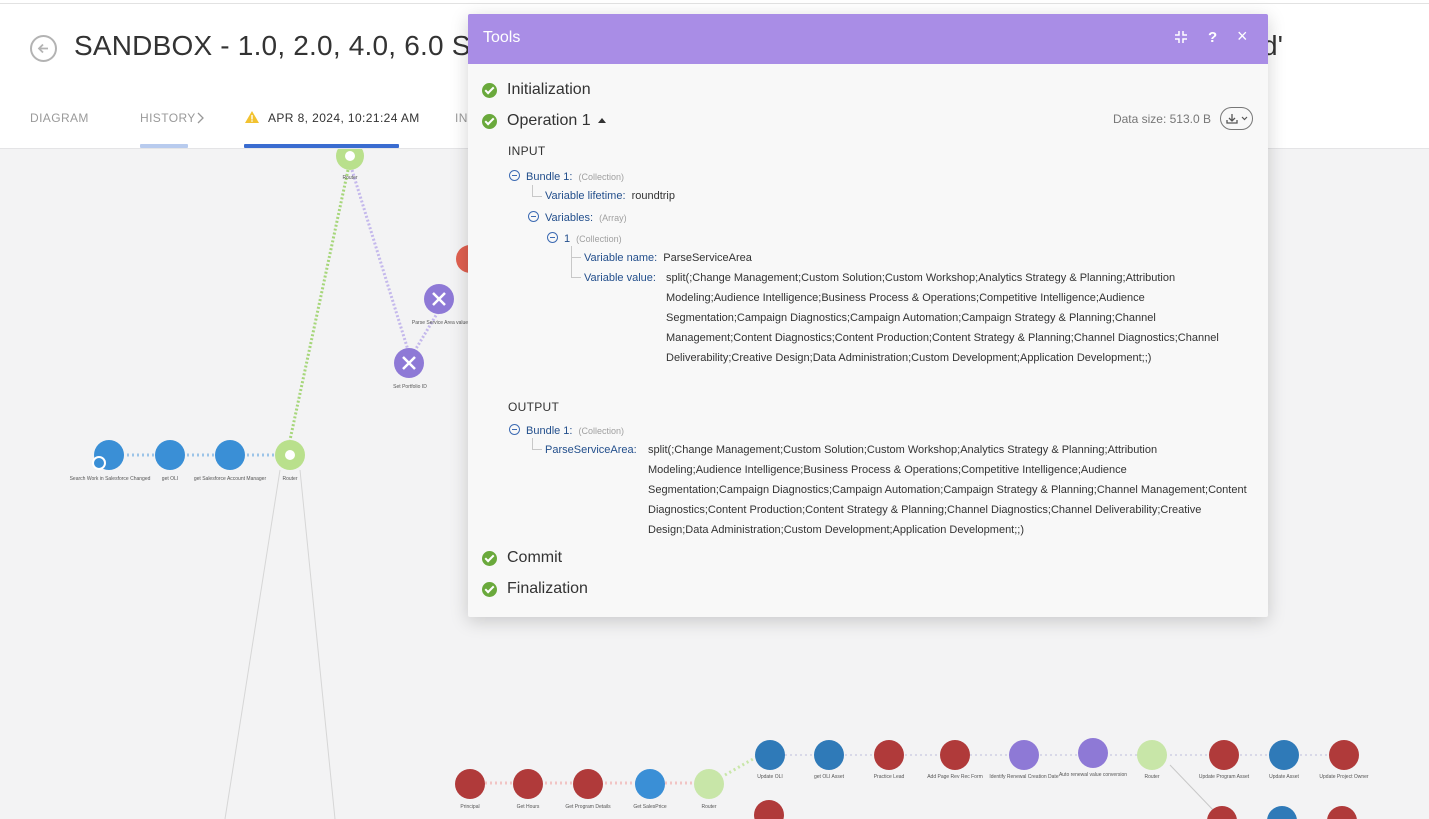 This screenshot has width=1429, height=819. What do you see at coordinates (610, 196) in the screenshot?
I see `variable-lifetime-row: Variable lifetime: roundtrip` at bounding box center [610, 196].